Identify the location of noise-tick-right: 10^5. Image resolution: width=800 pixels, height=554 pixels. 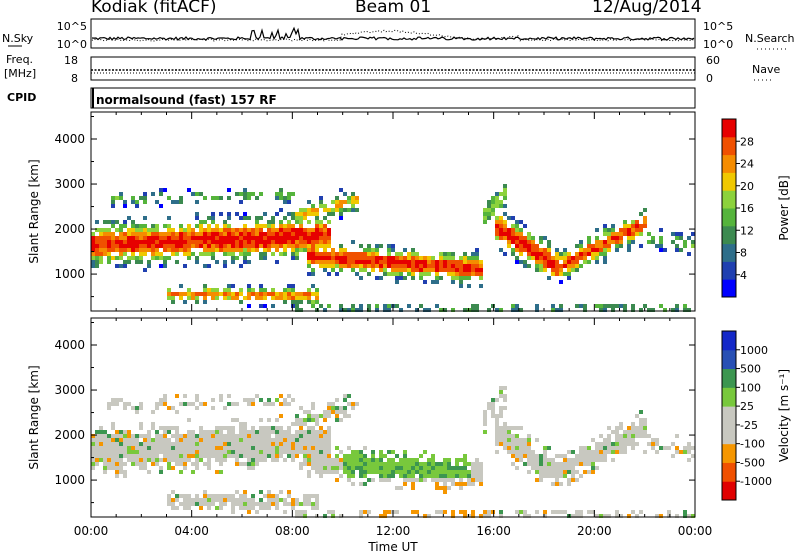
(718, 26).